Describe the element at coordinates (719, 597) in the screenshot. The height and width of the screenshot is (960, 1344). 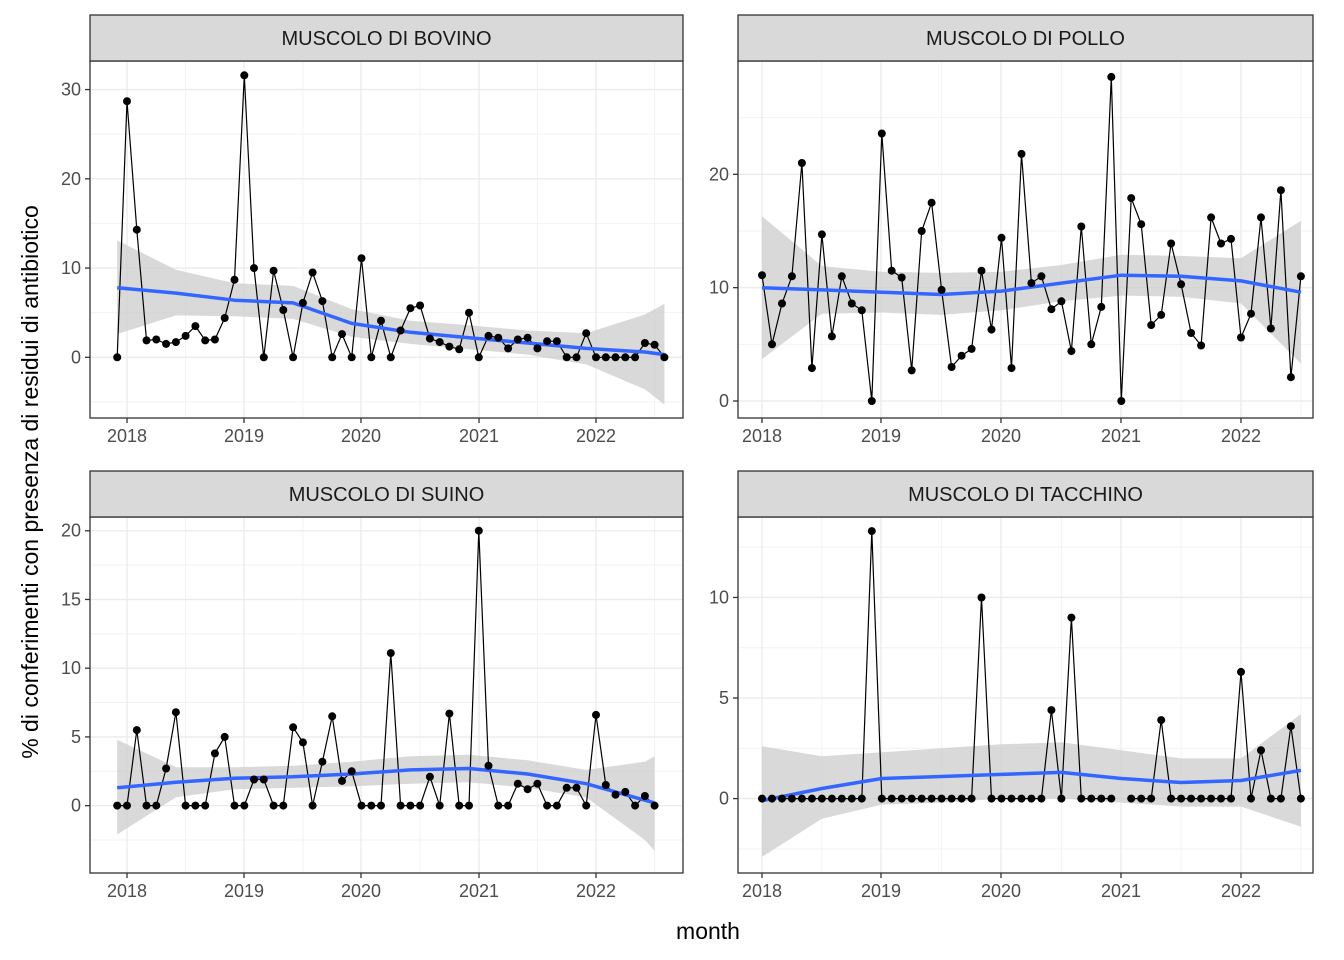
I see `y-tick-label: 10` at that location.